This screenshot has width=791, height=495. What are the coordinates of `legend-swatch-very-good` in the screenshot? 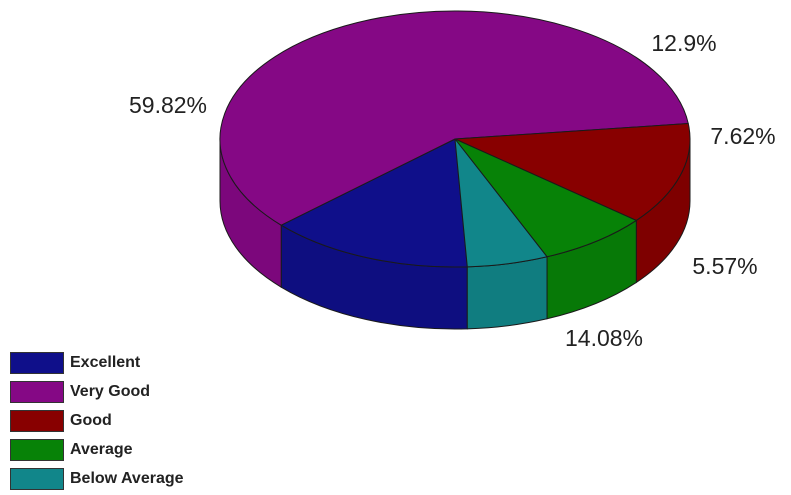 It's located at (37, 392).